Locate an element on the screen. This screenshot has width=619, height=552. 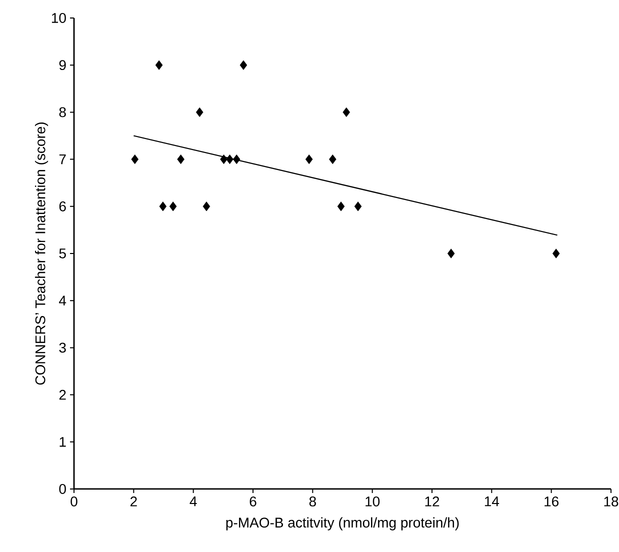
x-tick-label: 4 is located at coordinates (193, 501).